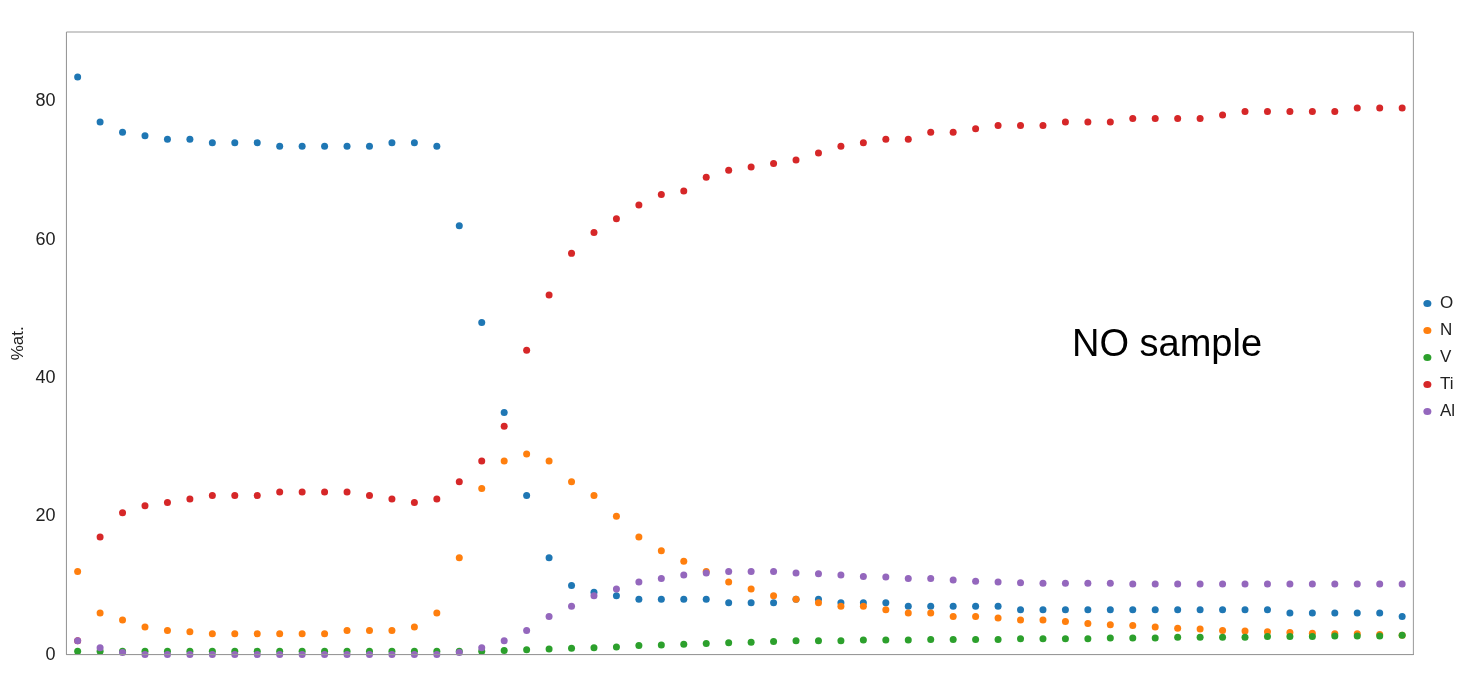 This screenshot has height=691, width=1469. I want to click on y-tick-label: 0, so click(50, 653).